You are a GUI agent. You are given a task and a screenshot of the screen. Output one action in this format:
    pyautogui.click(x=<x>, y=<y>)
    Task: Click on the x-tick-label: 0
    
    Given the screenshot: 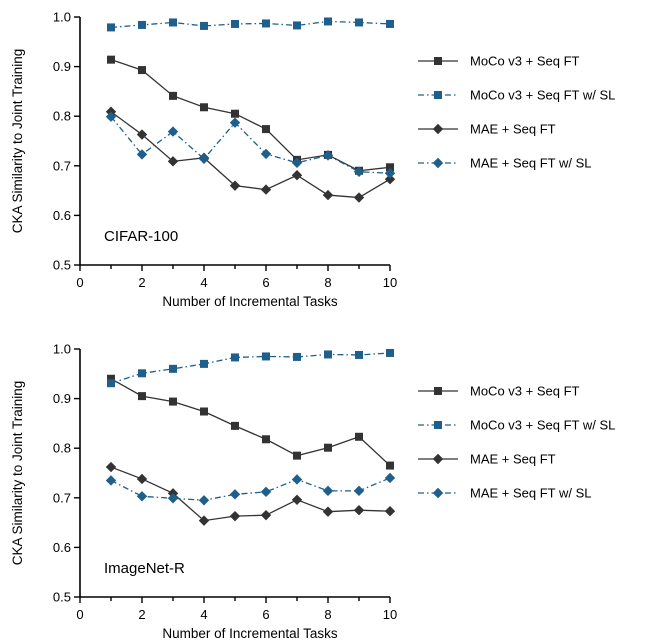 What is the action you would take?
    pyautogui.click(x=79, y=614)
    